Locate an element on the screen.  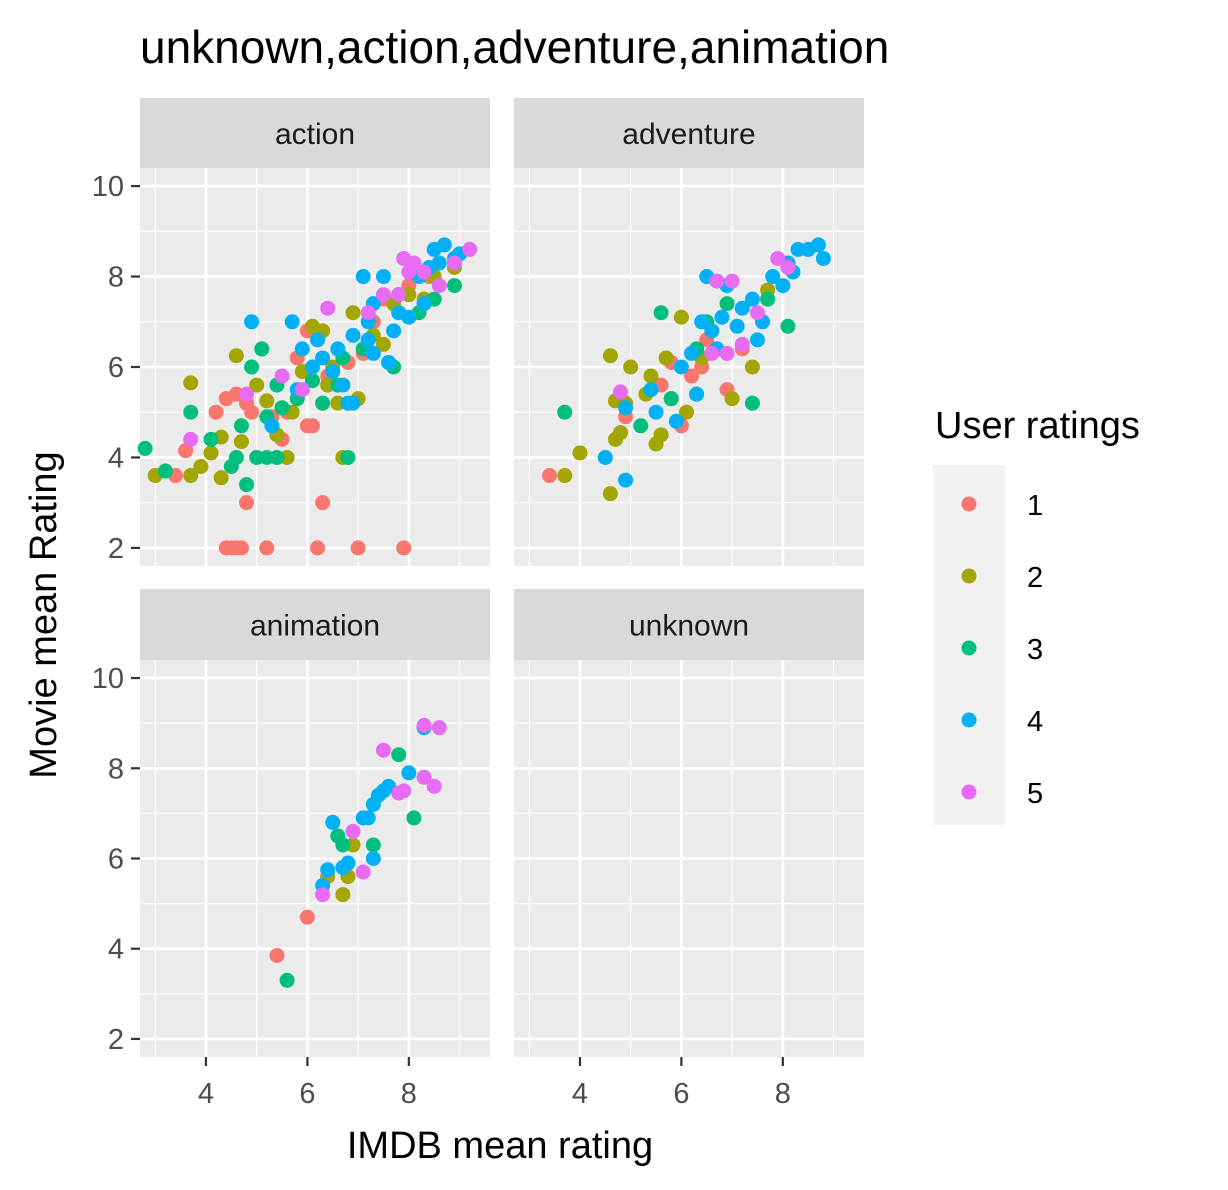
legend: User ratings 1 2 3 4 5 is located at coordinates (1036, 615).